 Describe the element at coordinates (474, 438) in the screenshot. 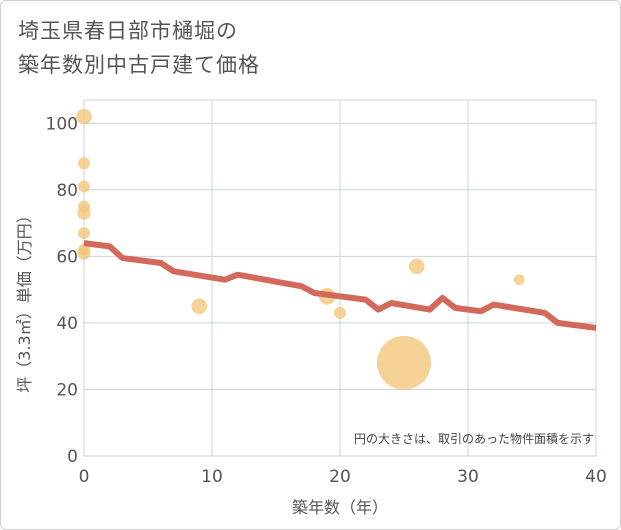

I see `size-legend-note: 円の大きさは、取引のあった物件面積を示す` at that location.